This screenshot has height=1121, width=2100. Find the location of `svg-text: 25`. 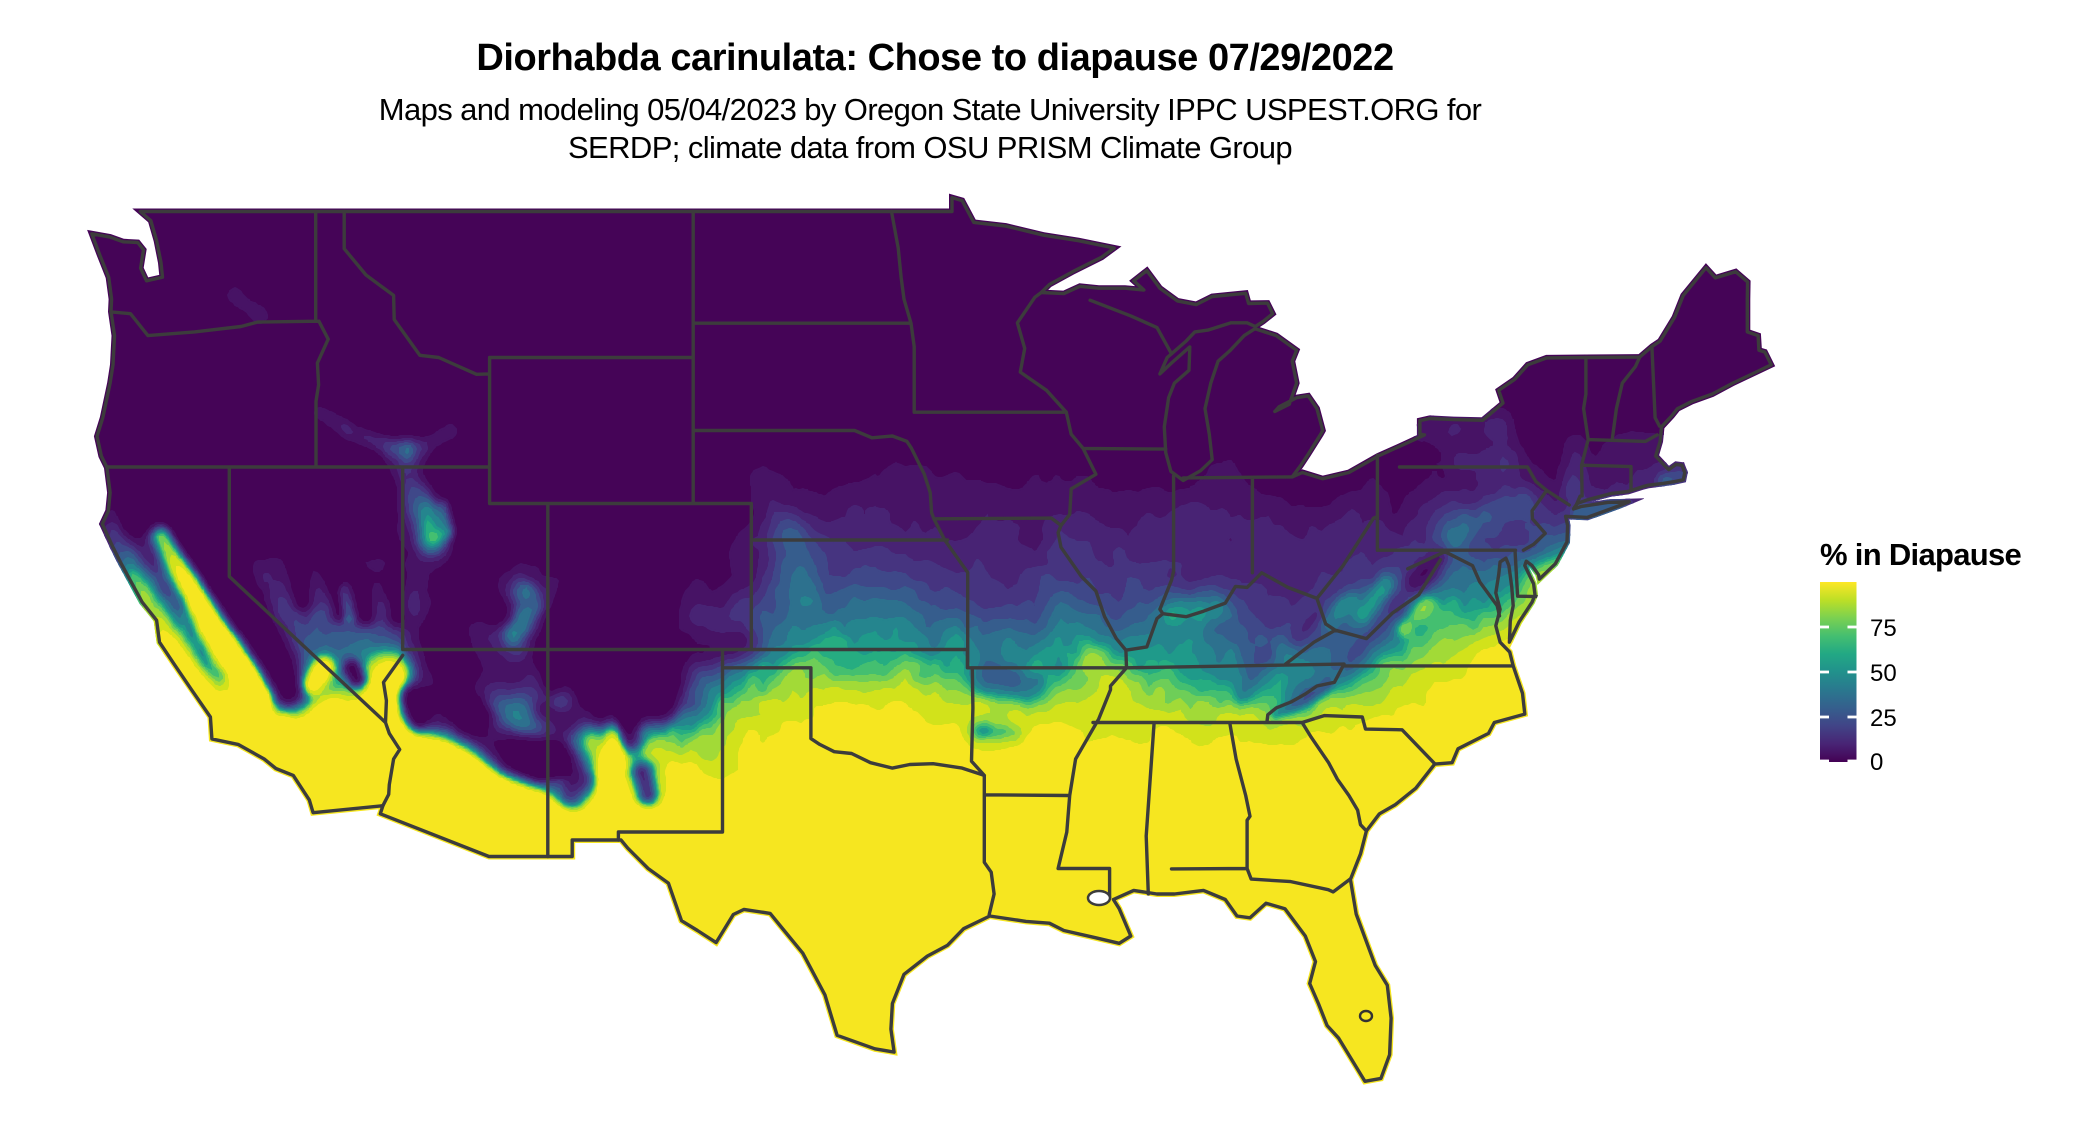

svg-text: 25 is located at coordinates (1883, 718).